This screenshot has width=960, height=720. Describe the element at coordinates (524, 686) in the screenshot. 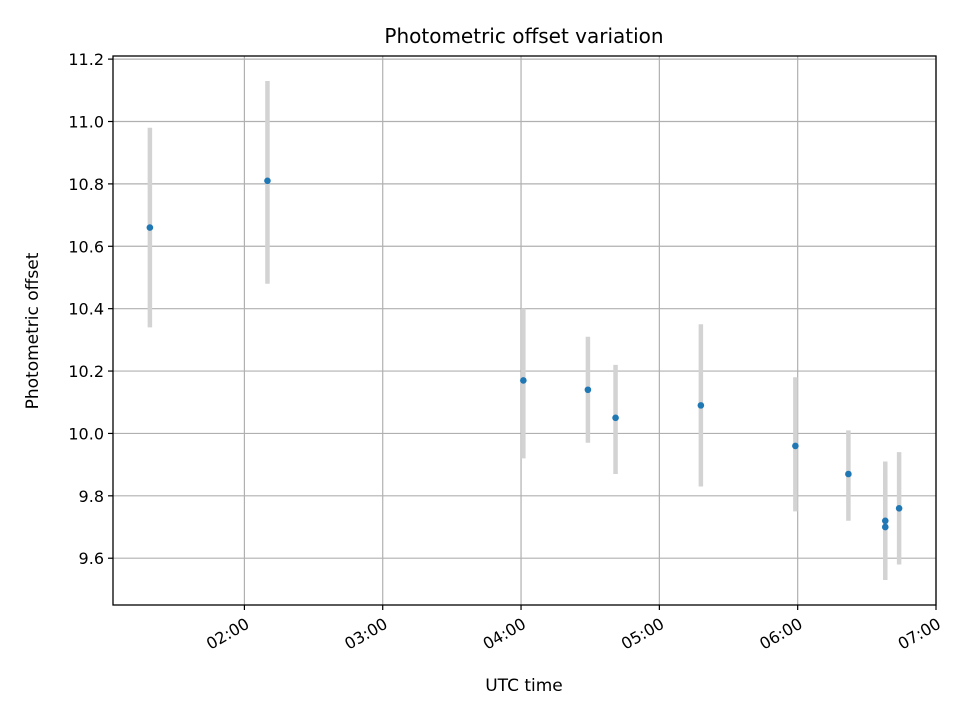

I see `x-axis-label: UTC time` at that location.